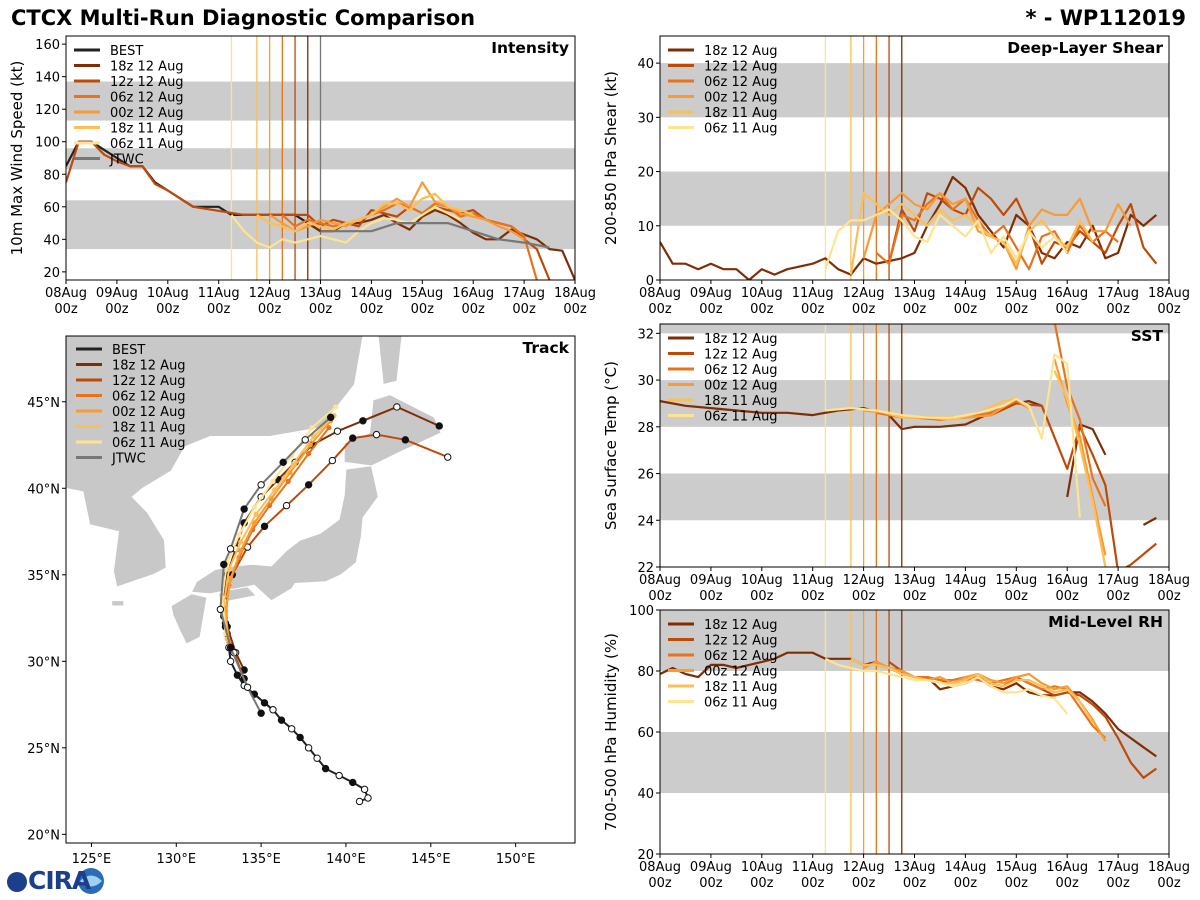  Describe the element at coordinates (243, 18) in the screenshot. I see `figure-title: CTCX Multi-Run Diagnostic Comparison` at that location.